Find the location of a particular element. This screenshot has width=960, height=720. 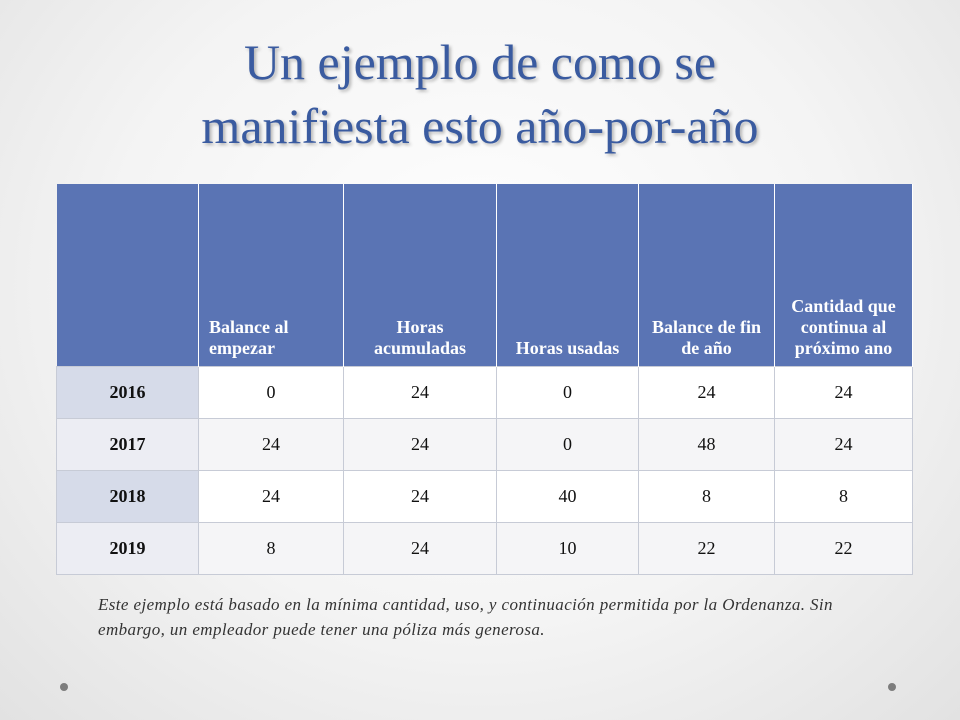

header-carryover: Cantidad que continua al próximo ano is located at coordinates (843, 275).